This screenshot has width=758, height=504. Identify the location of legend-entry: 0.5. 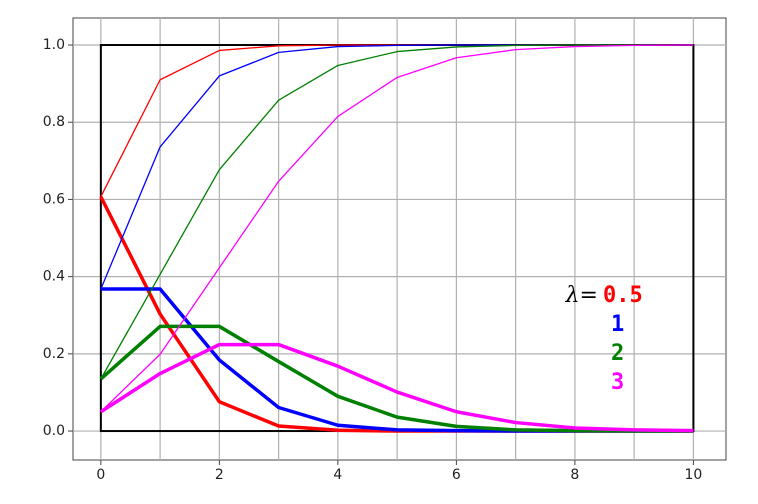
(623, 295).